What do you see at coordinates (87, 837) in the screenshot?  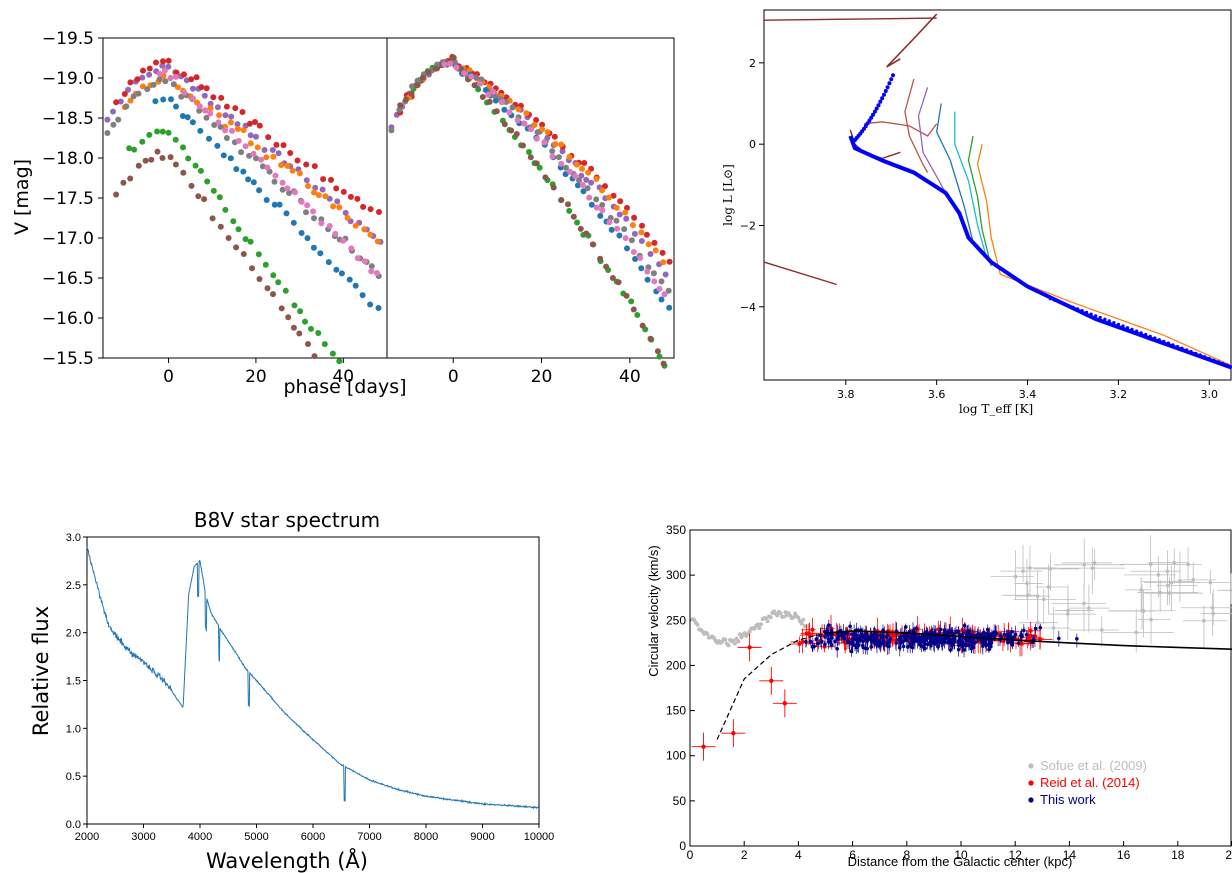 I see `x-tick-label: 2000` at bounding box center [87, 837].